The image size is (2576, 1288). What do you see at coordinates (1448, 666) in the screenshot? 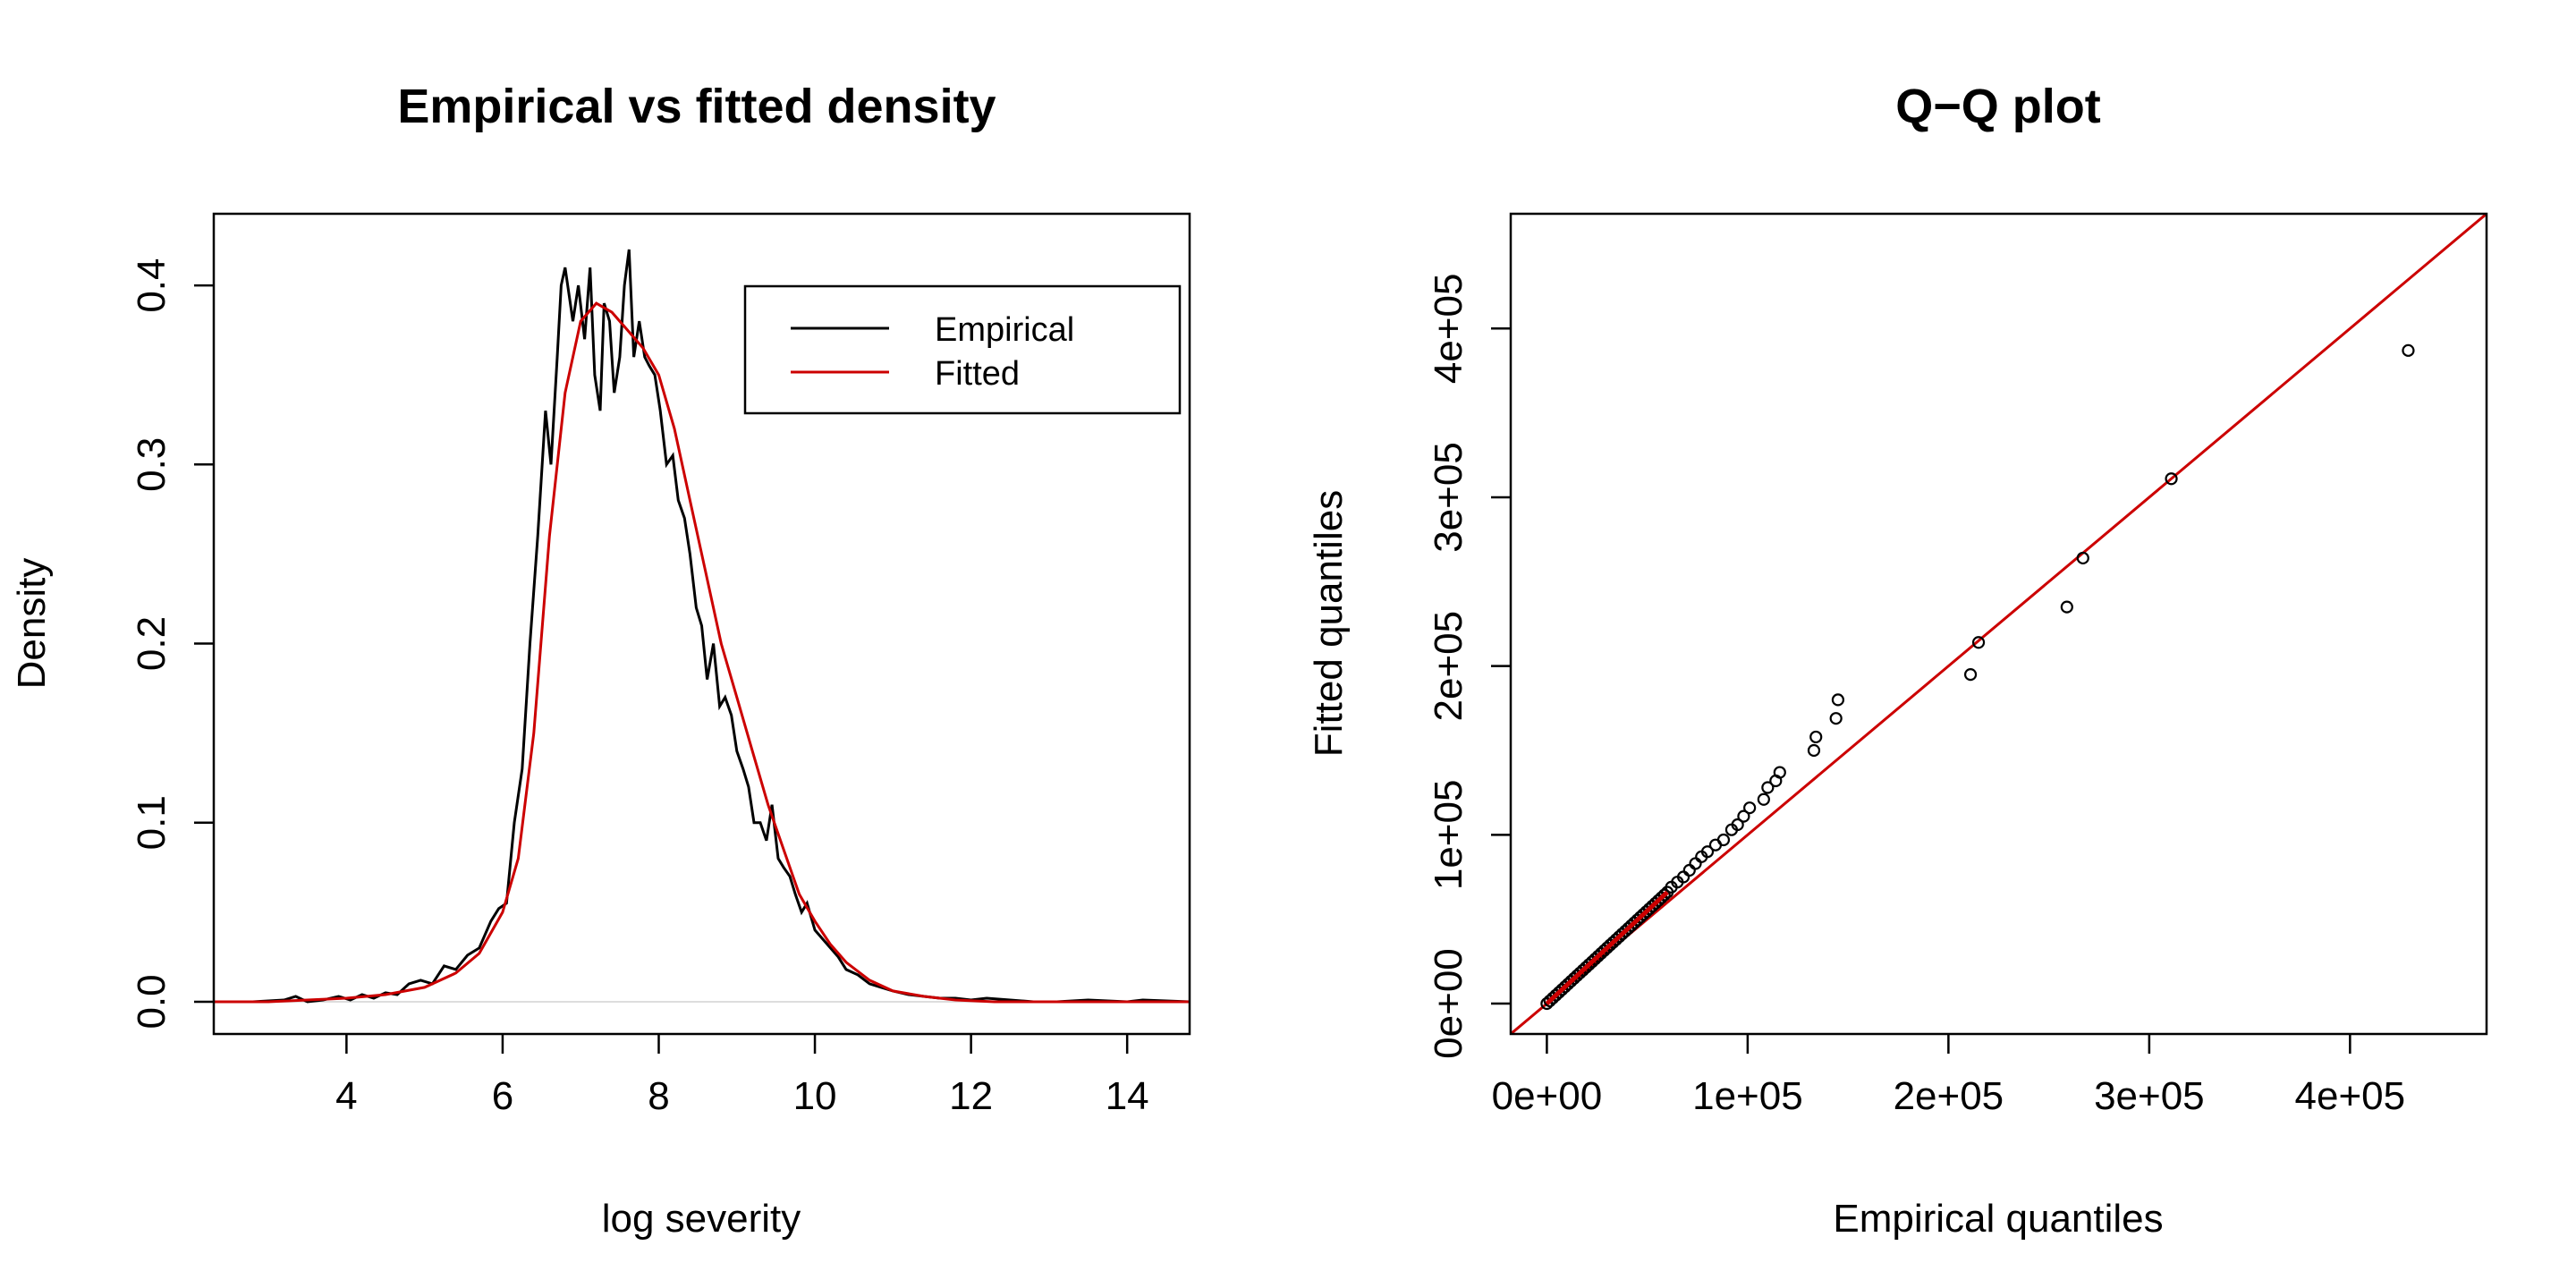
I see `y-tick-label: 2e+05` at bounding box center [1448, 666].